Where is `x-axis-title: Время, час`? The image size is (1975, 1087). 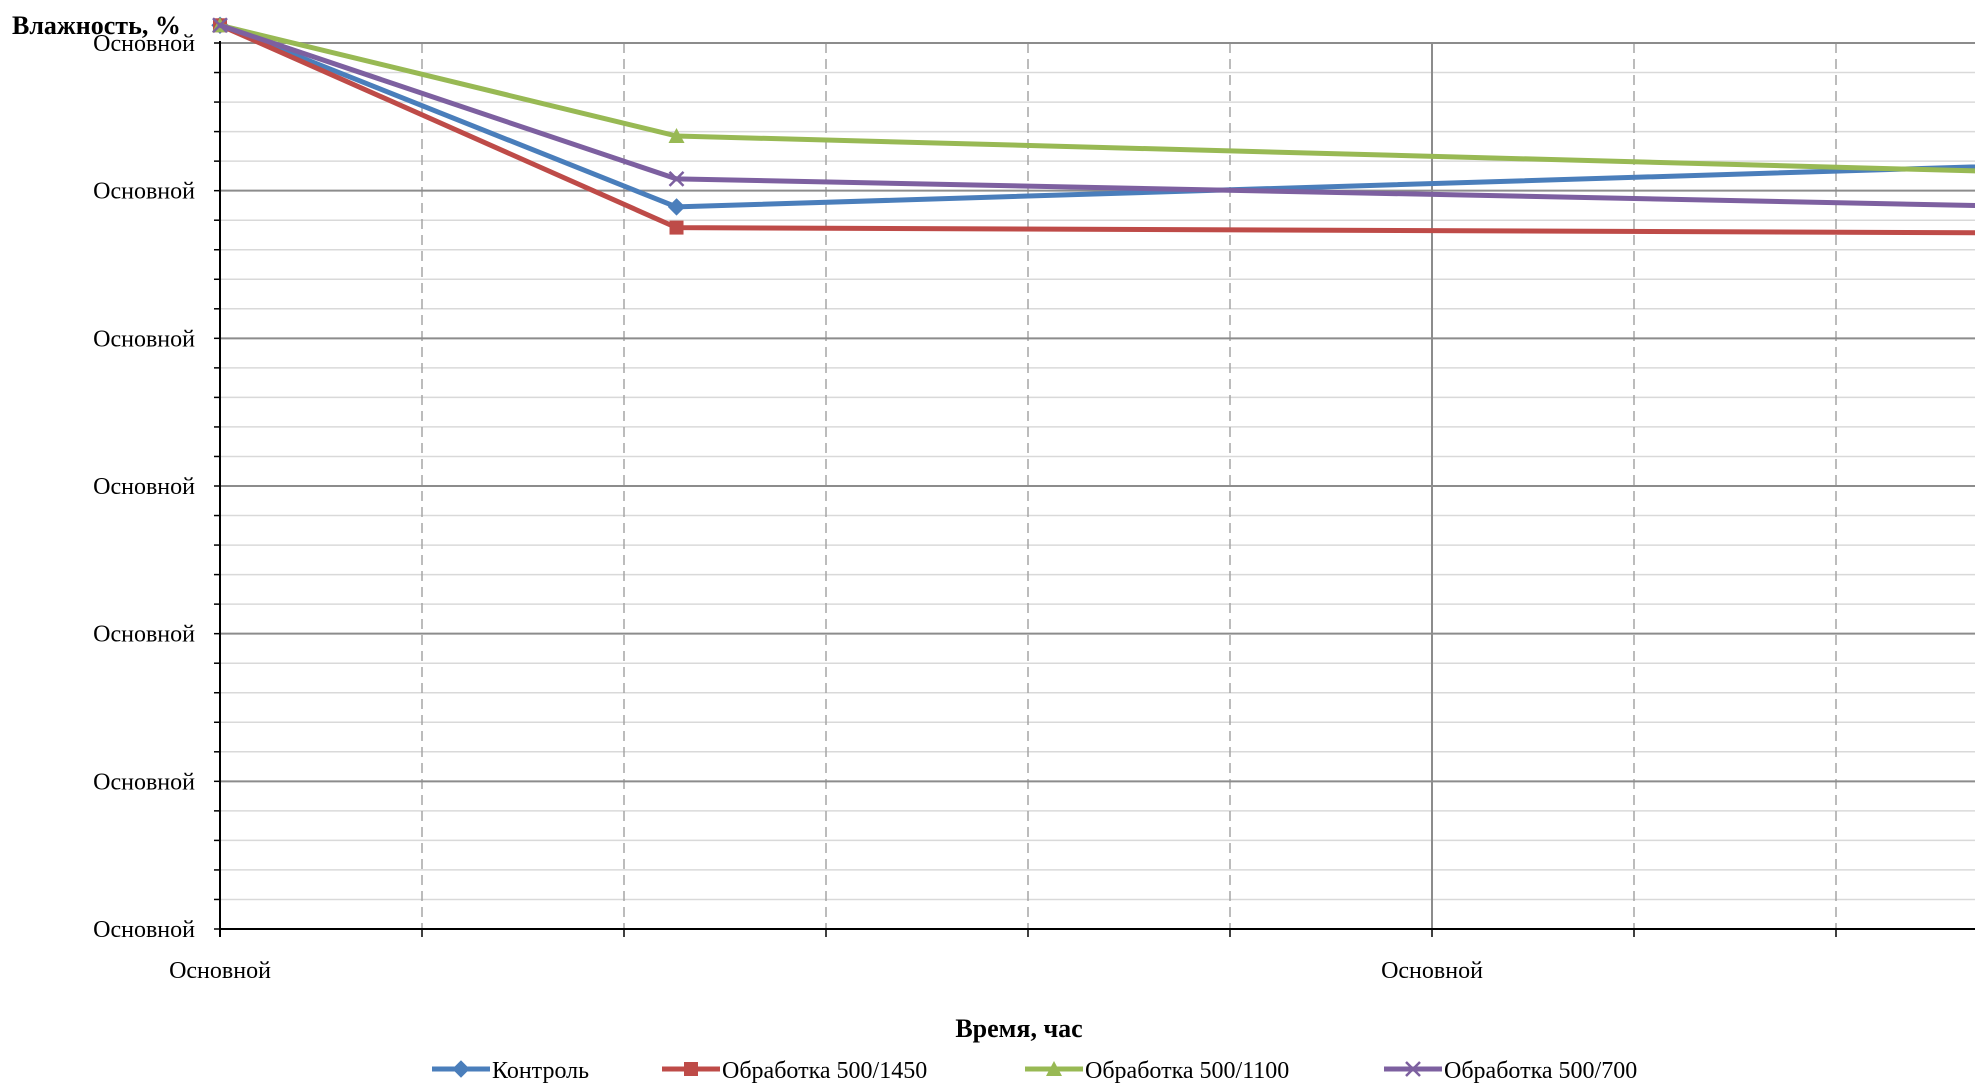 x-axis-title: Время, час is located at coordinates (1018, 1028).